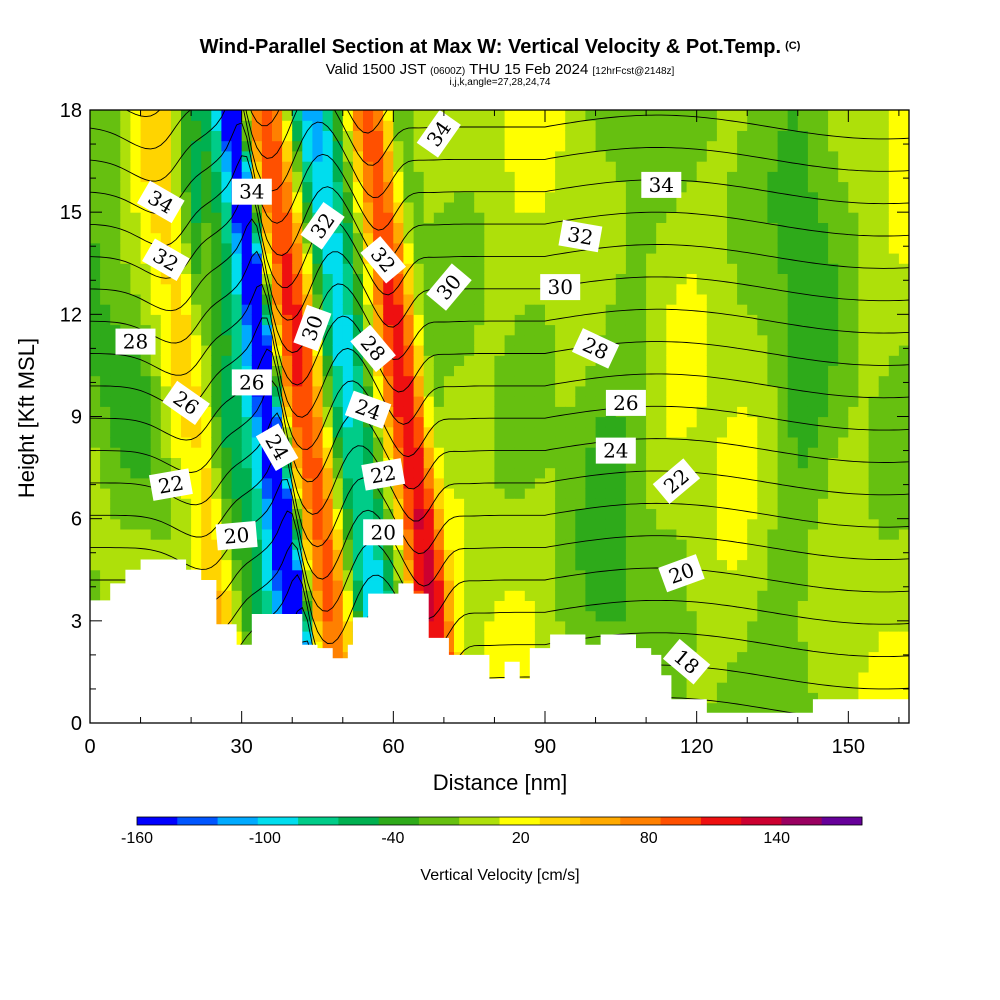 This screenshot has height=1000, width=1000. Describe the element at coordinates (625, 402) in the screenshot. I see `isentrope-label: 26` at that location.